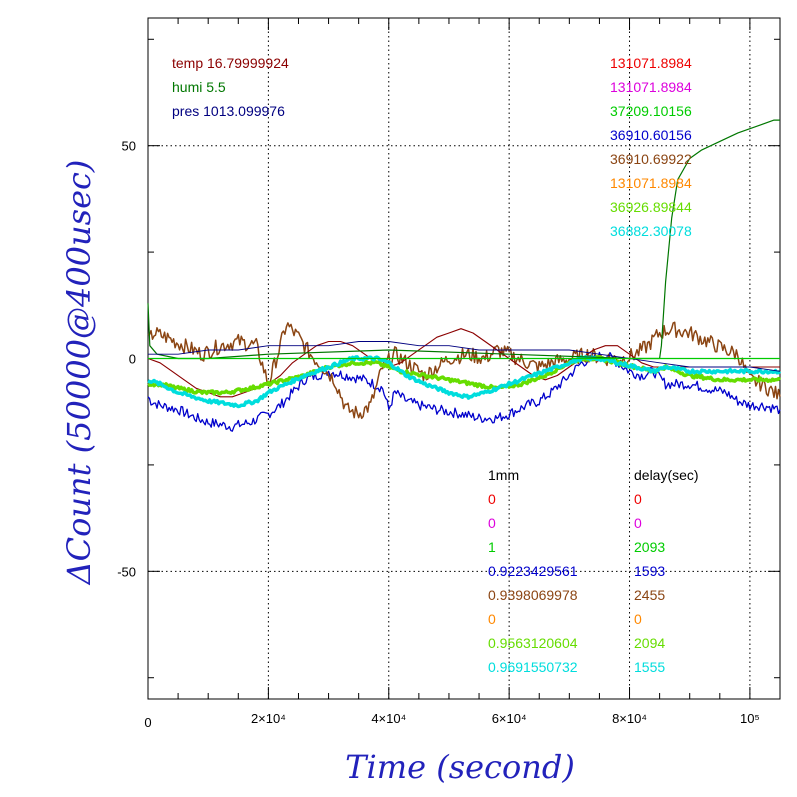  Describe the element at coordinates (132, 359) in the screenshot. I see `y-tick-label: 0` at that location.